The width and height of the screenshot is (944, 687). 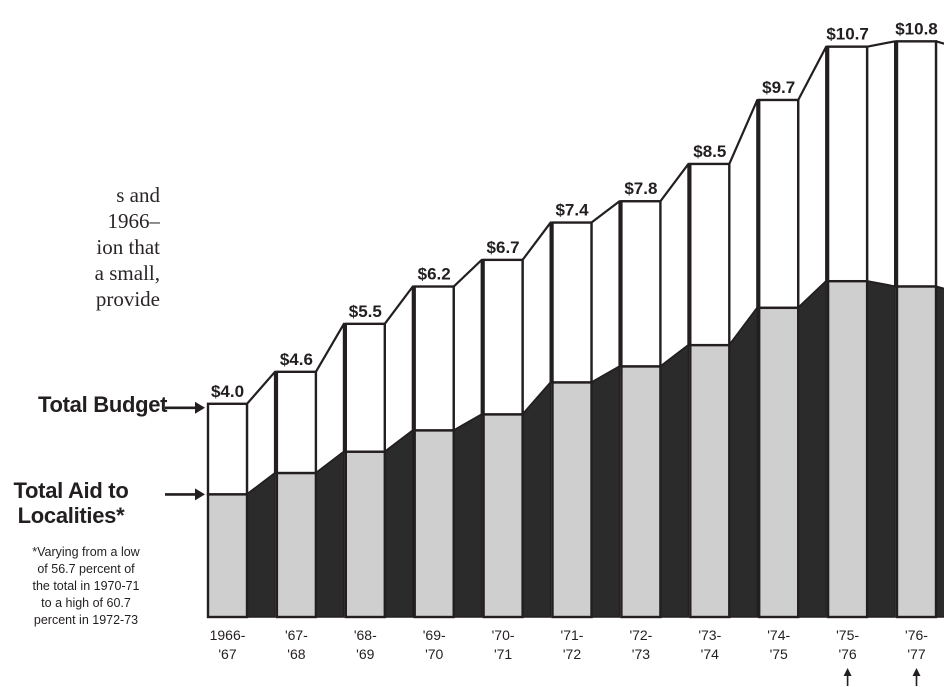 I want to click on data-label: $8.5, so click(x=709, y=151).